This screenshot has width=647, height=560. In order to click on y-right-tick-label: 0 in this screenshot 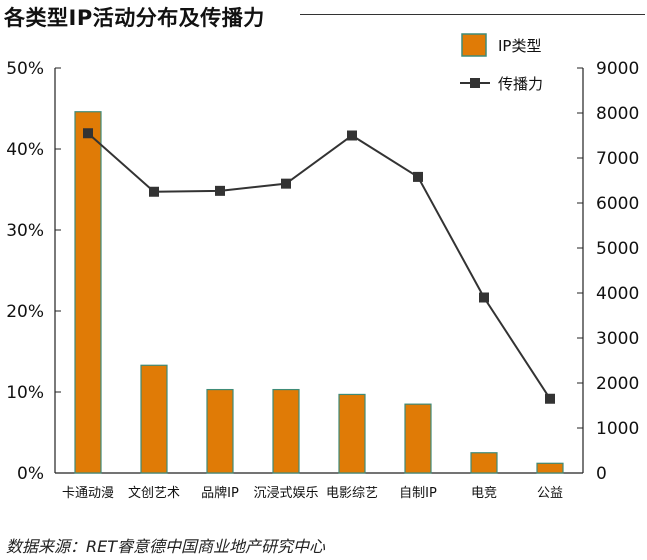, I will do `click(601, 474)`.